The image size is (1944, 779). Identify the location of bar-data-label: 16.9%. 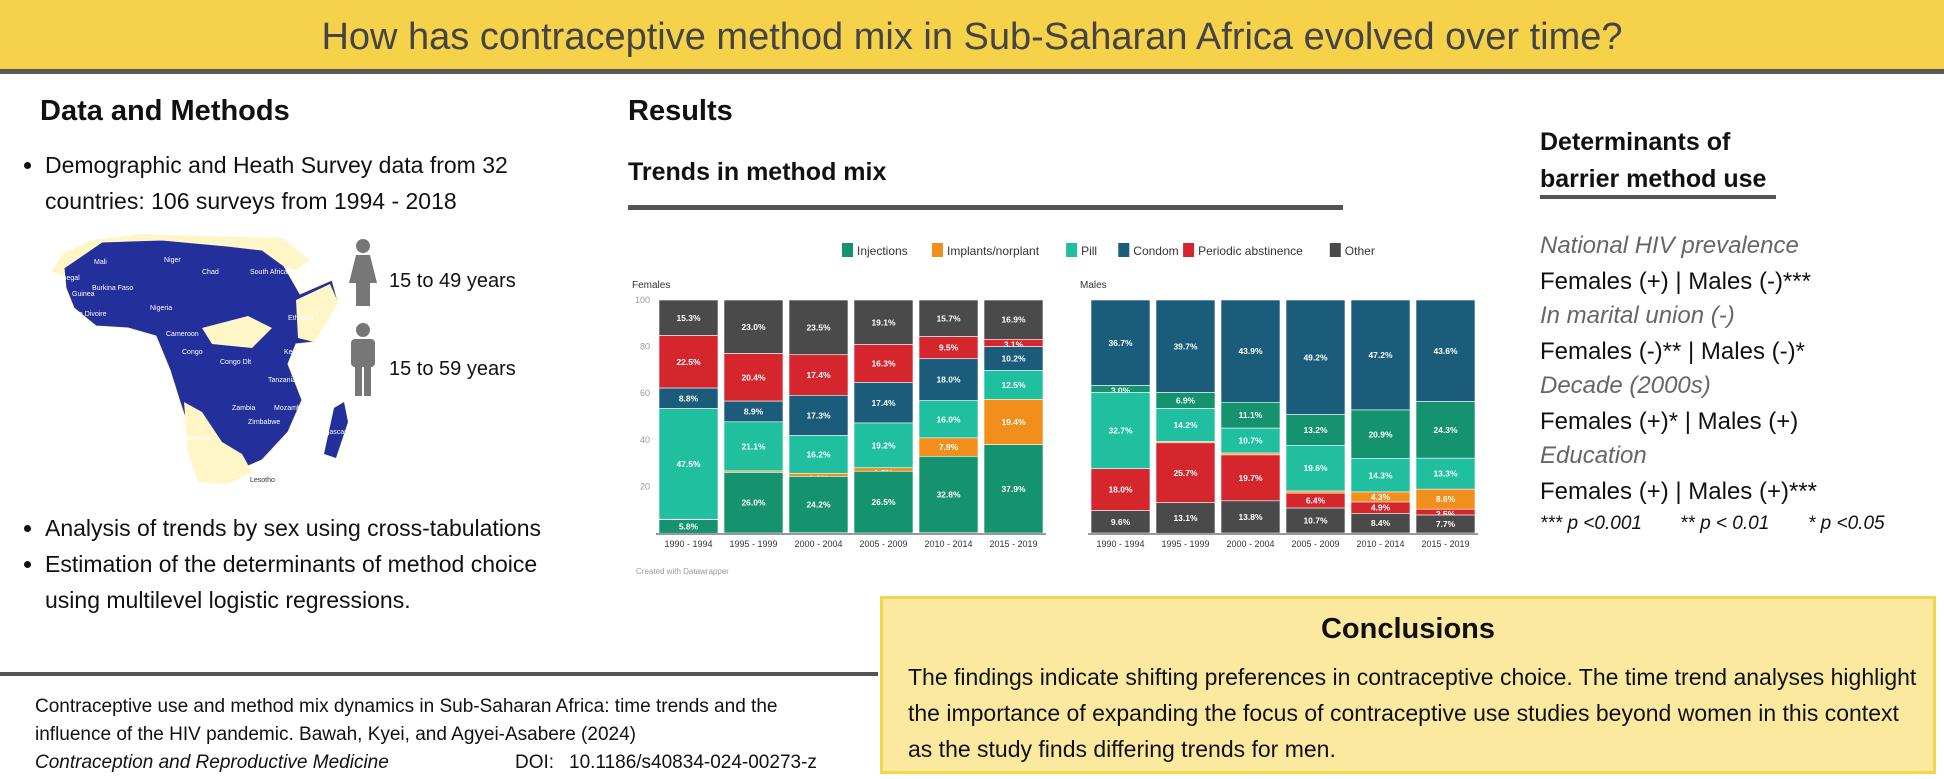
(1013, 320).